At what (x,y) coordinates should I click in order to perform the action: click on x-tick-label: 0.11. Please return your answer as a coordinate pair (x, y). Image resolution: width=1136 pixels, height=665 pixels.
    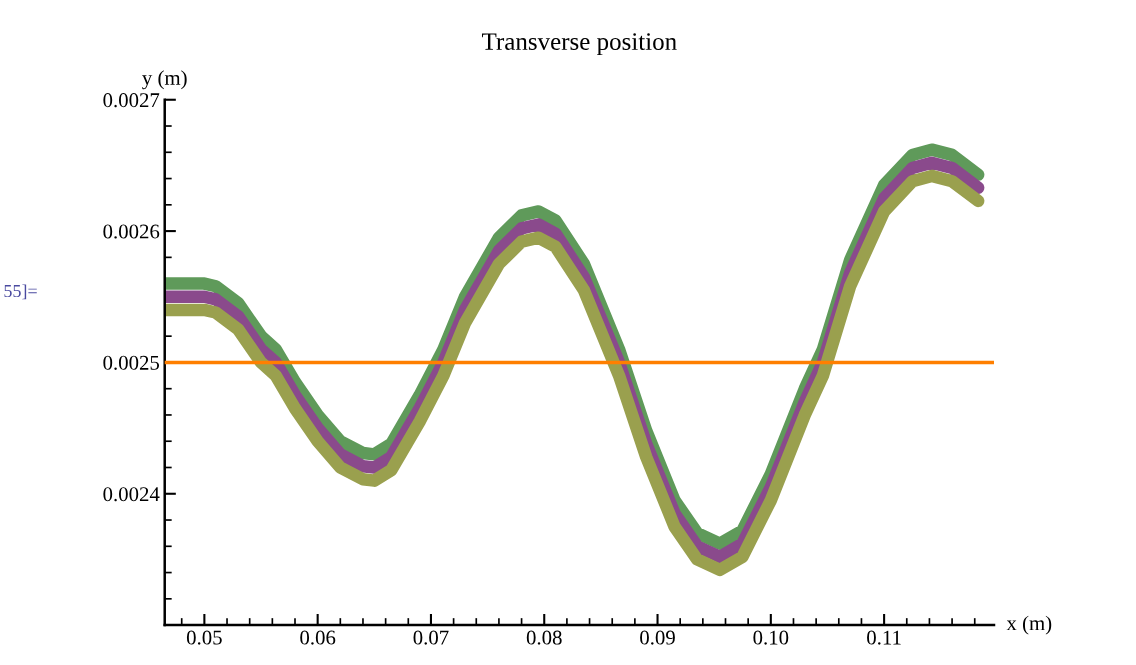
    Looking at the image, I should click on (884, 637).